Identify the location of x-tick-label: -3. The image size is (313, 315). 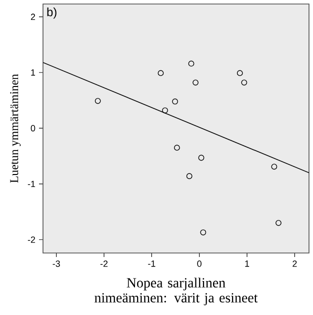
(56, 263).